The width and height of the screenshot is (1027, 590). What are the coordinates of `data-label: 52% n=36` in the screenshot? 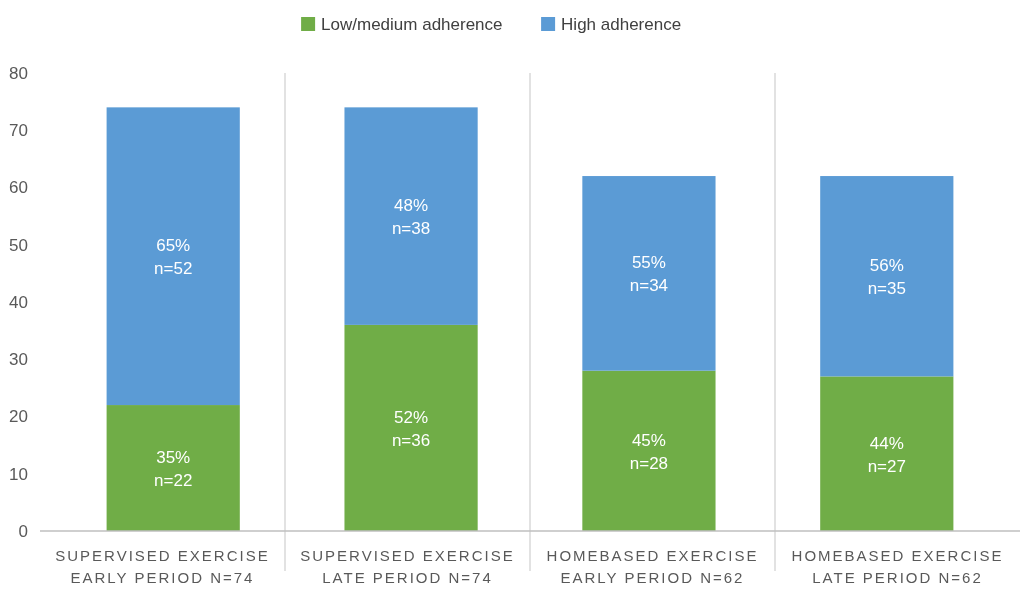 It's located at (411, 428).